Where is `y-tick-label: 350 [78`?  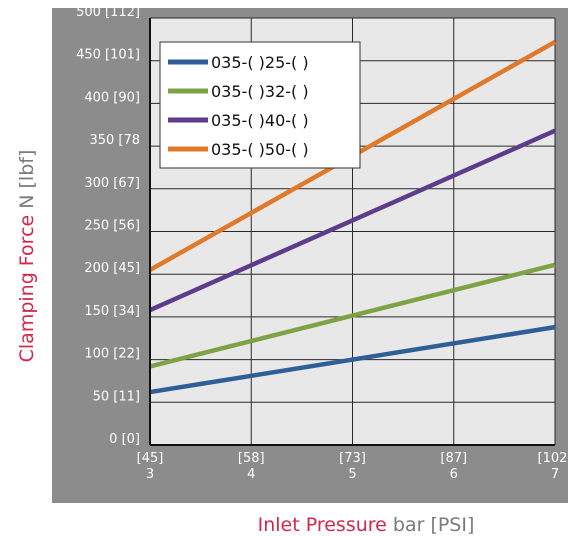
y-tick-label: 350 [78 is located at coordinates (114, 140).